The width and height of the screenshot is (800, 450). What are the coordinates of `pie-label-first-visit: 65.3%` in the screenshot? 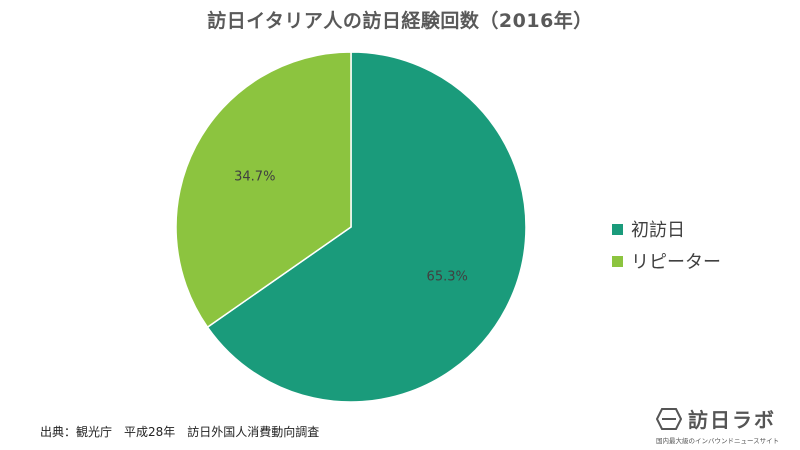 It's located at (447, 277).